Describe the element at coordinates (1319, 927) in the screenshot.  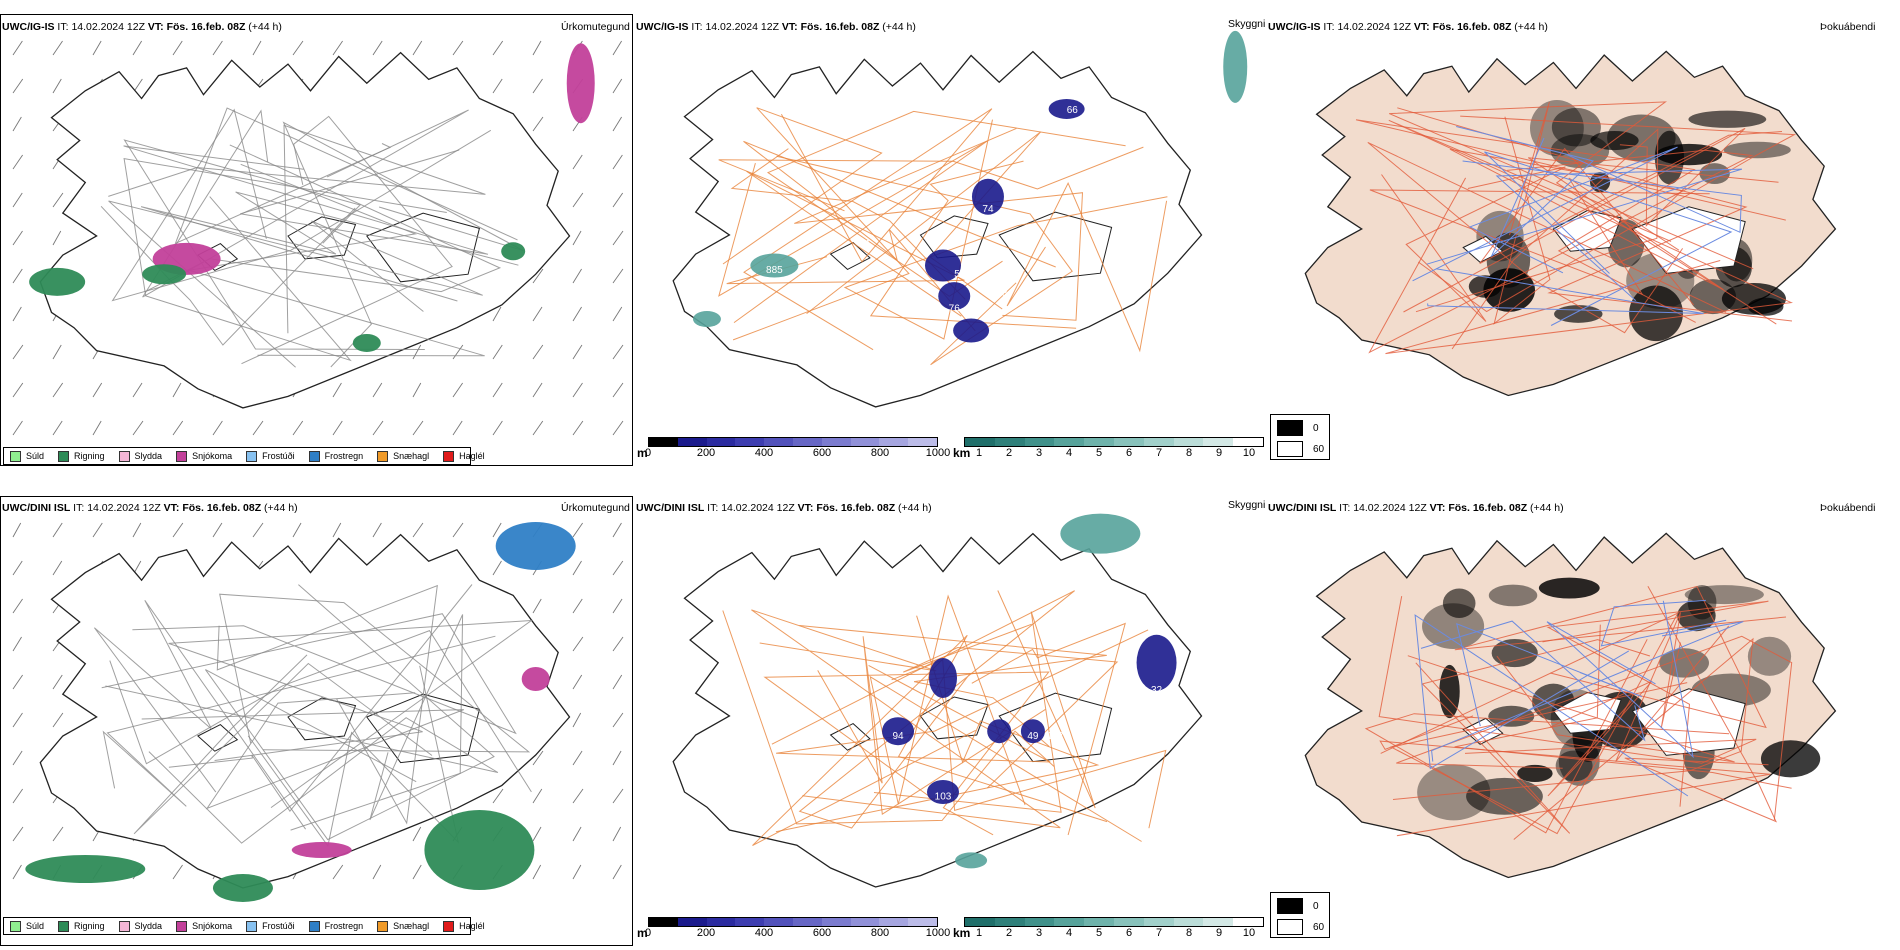
I see `fog-legend-label: 60` at that location.